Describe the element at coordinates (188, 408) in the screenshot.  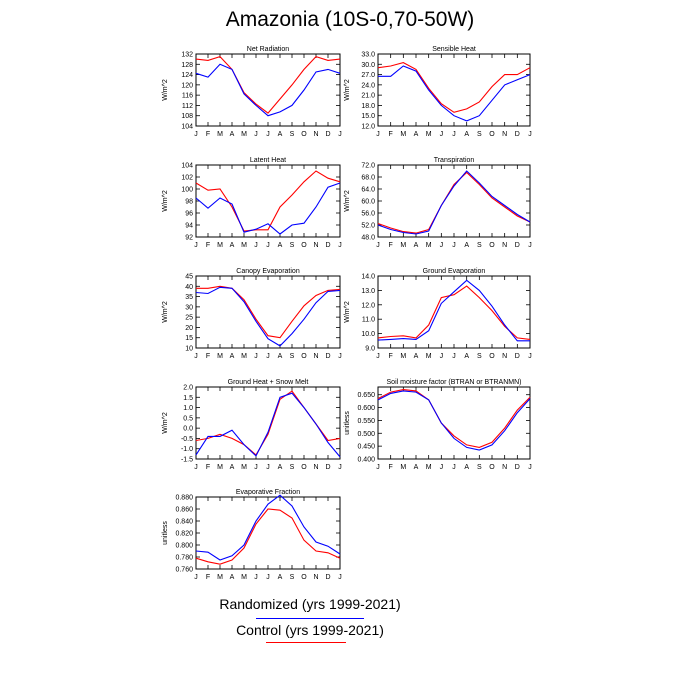
I see `y-tick-label: 1.0` at that location.